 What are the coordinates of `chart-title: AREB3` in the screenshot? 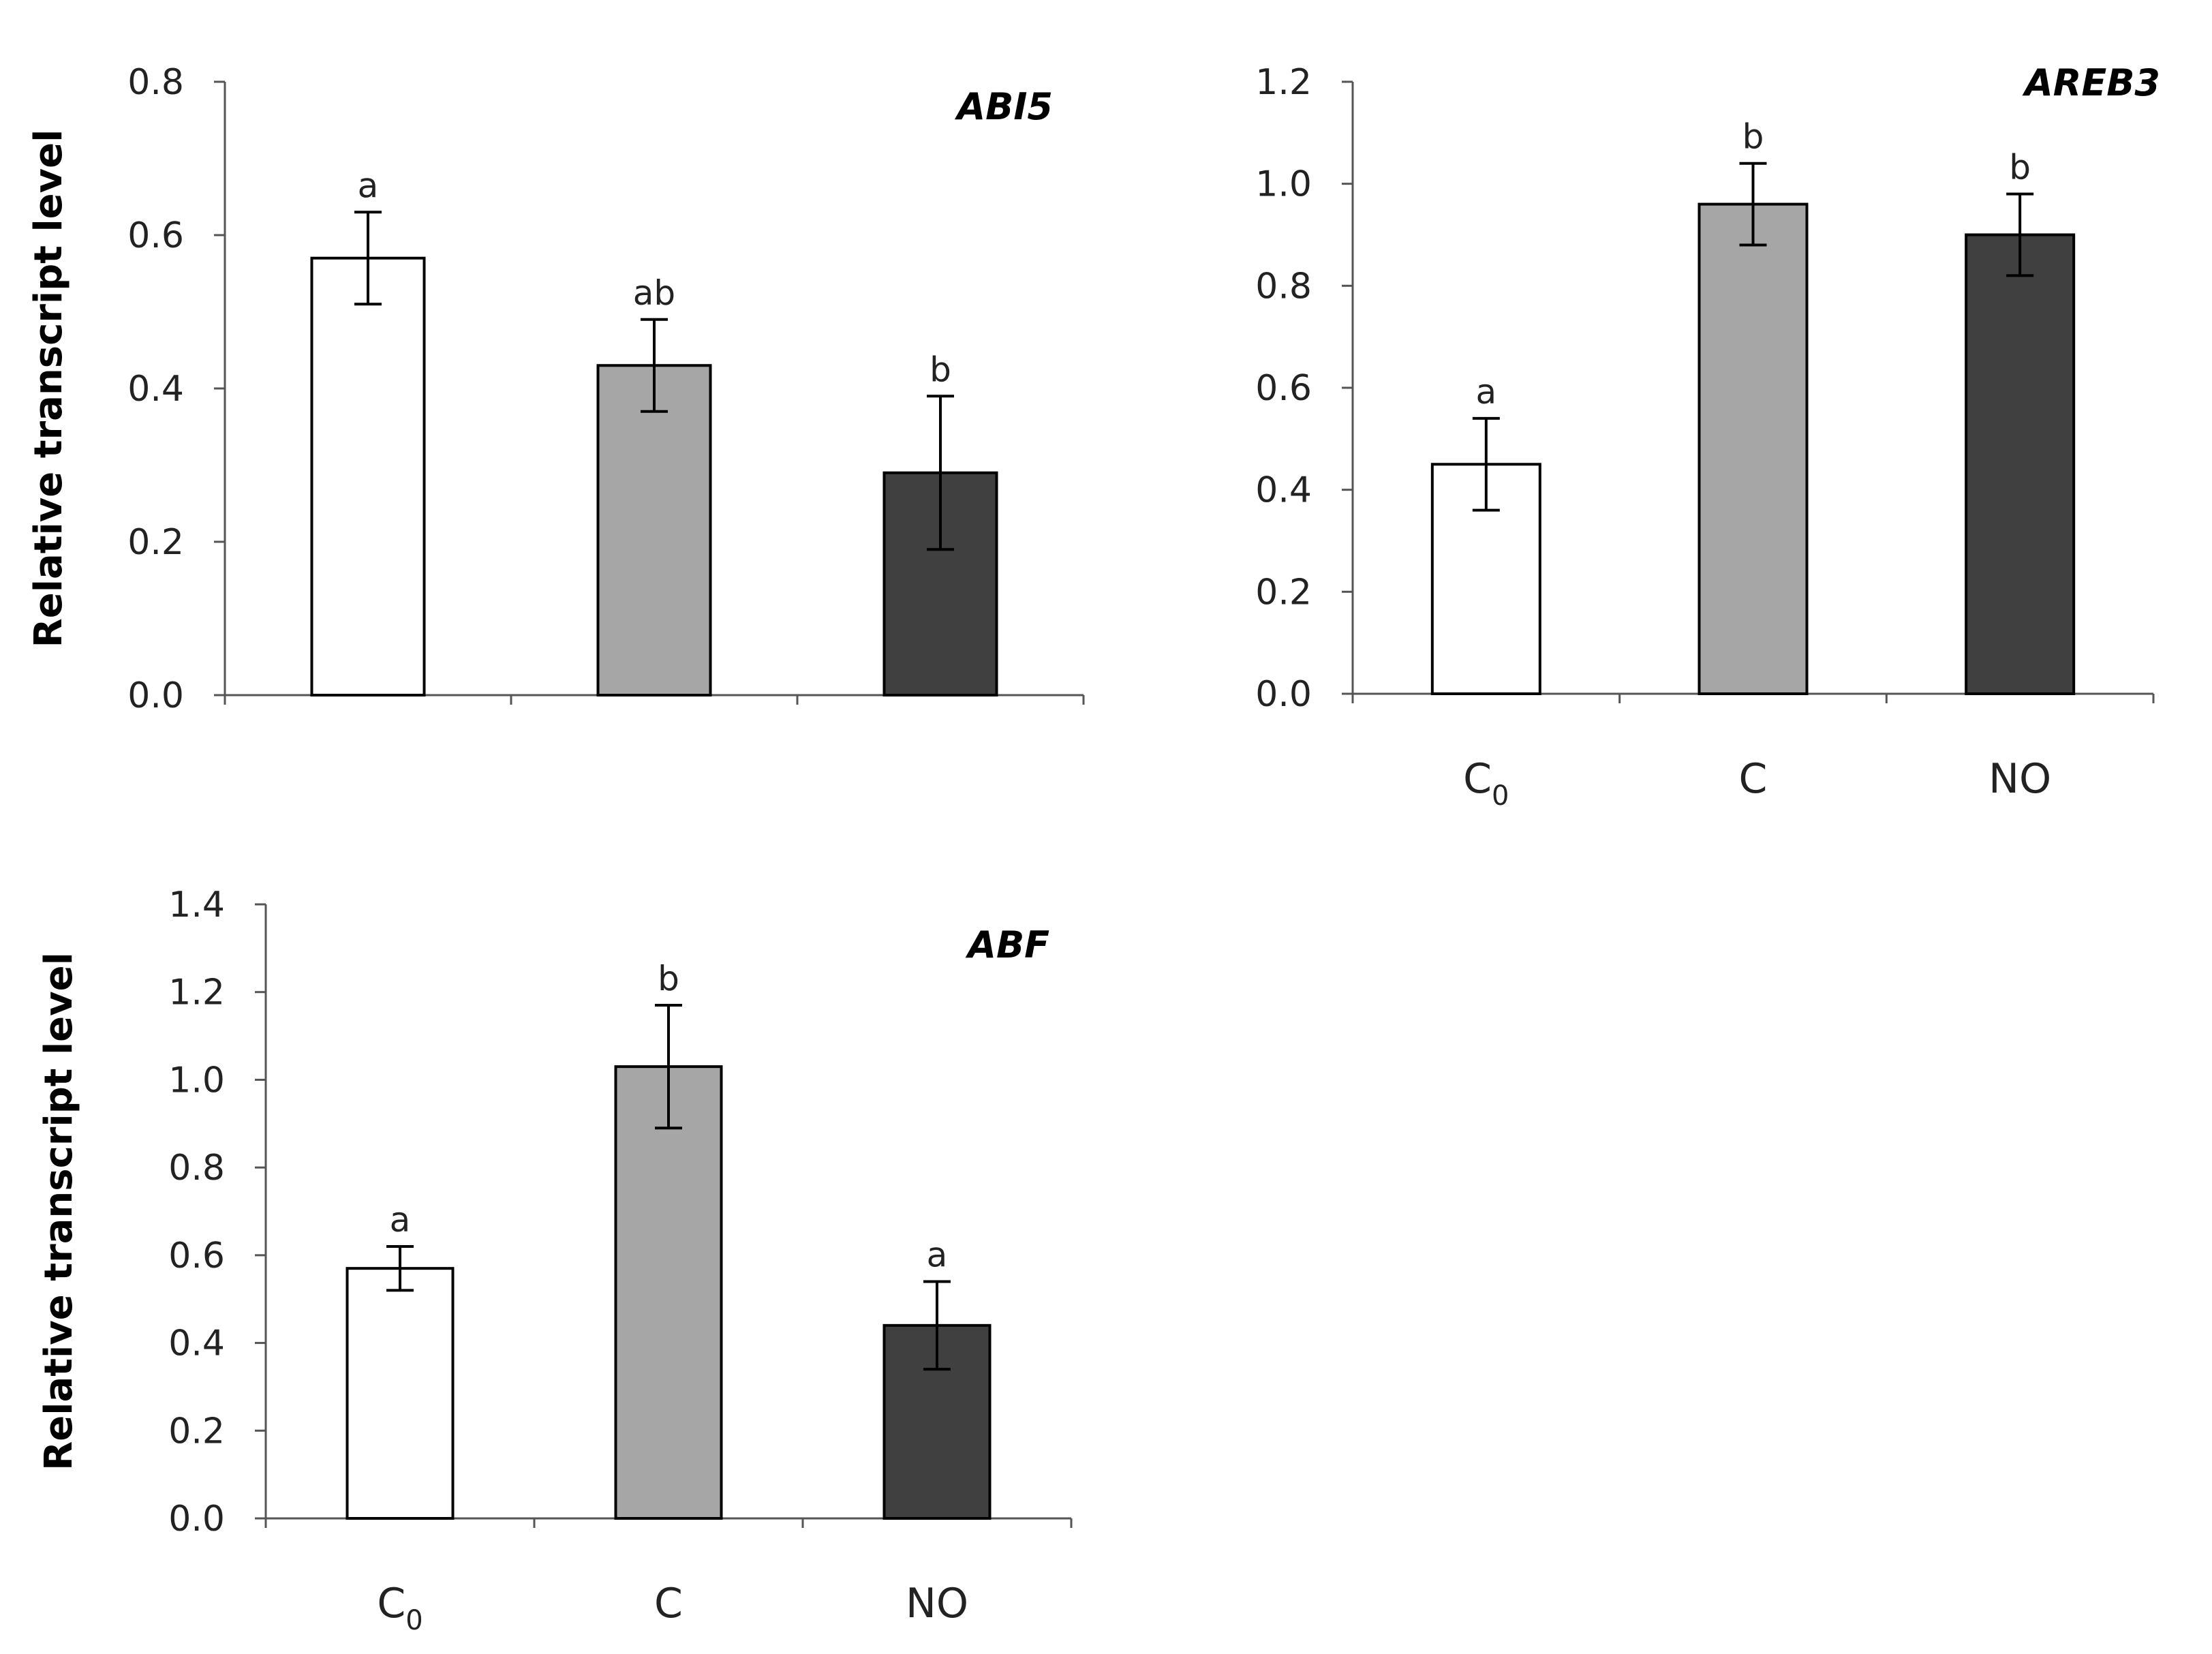 It's located at (2091, 82).